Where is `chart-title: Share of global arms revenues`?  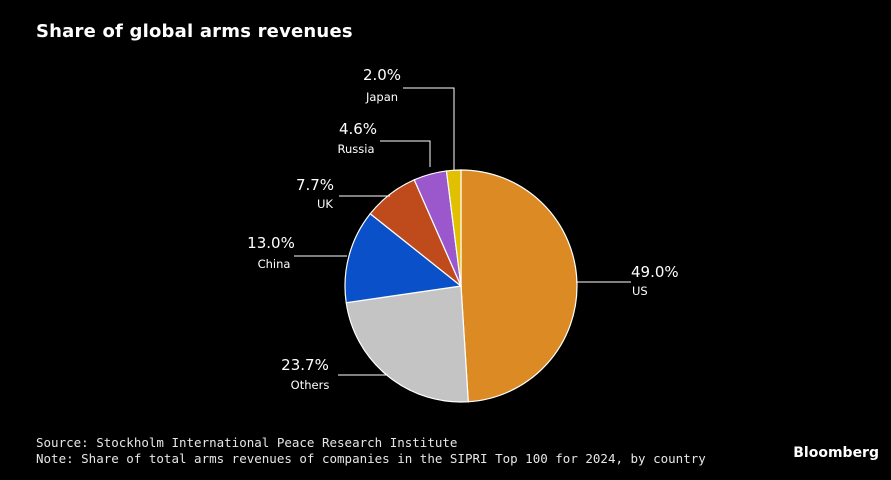 chart-title: Share of global arms revenues is located at coordinates (194, 31).